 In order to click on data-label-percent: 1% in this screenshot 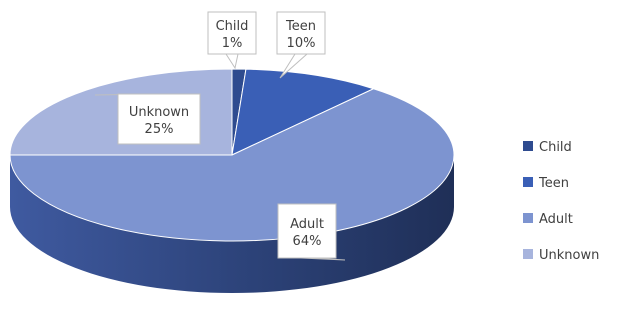, I will do `click(232, 43)`.